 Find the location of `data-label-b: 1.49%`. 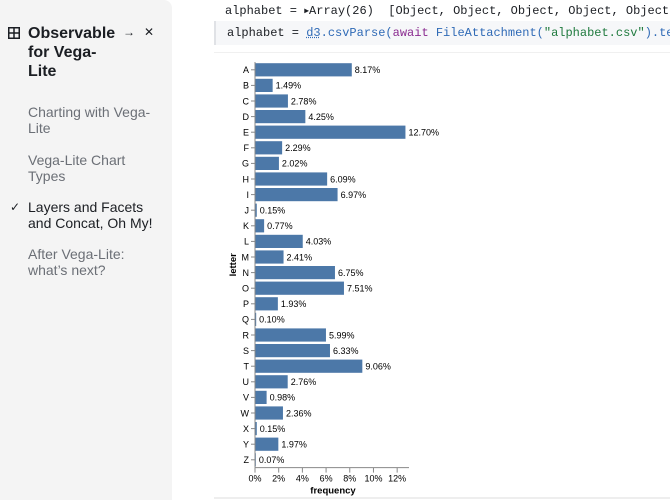

data-label-b: 1.49% is located at coordinates (289, 86).